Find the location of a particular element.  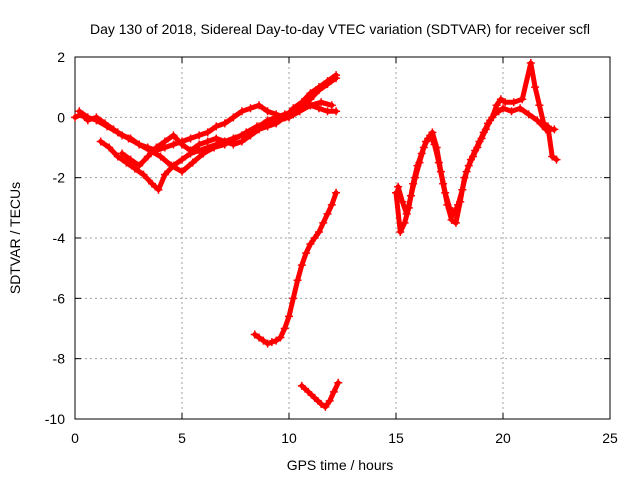

x-tick-label: 25 is located at coordinates (610, 438).